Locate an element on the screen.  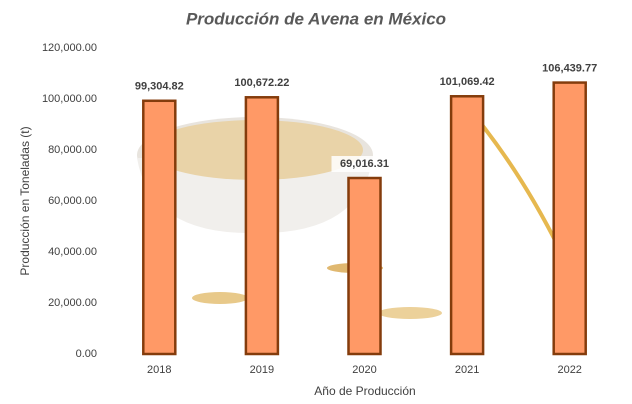
y-tick-label: 0.00 is located at coordinates (86, 354).